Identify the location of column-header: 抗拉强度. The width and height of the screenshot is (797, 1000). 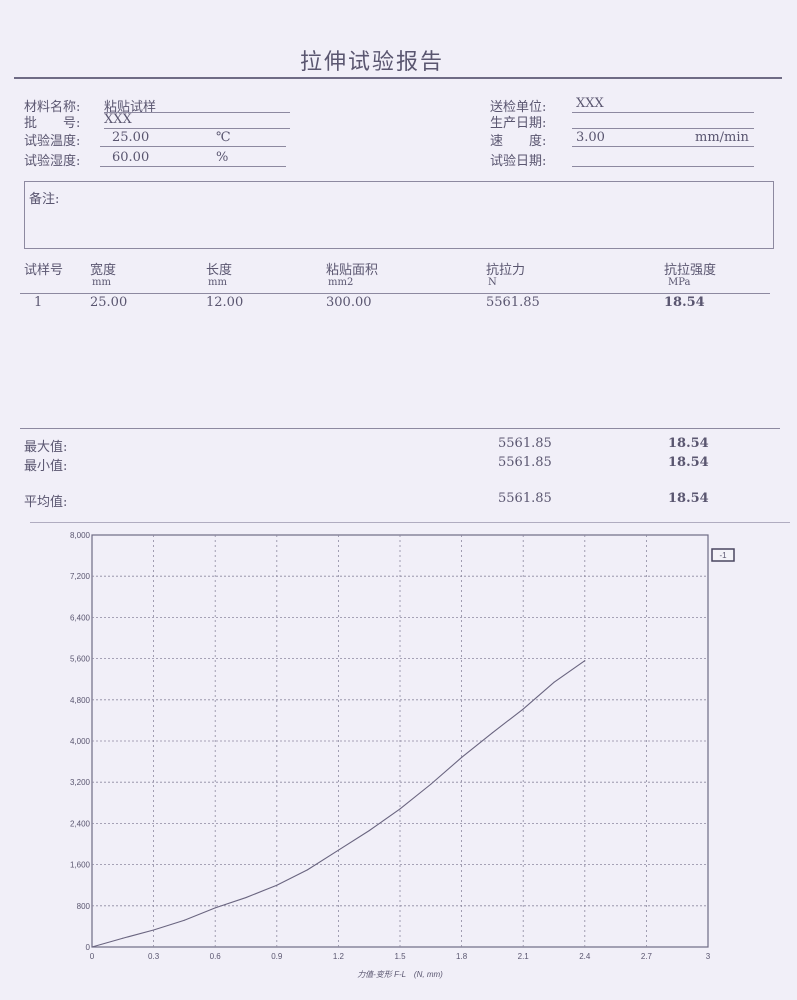
(690, 270).